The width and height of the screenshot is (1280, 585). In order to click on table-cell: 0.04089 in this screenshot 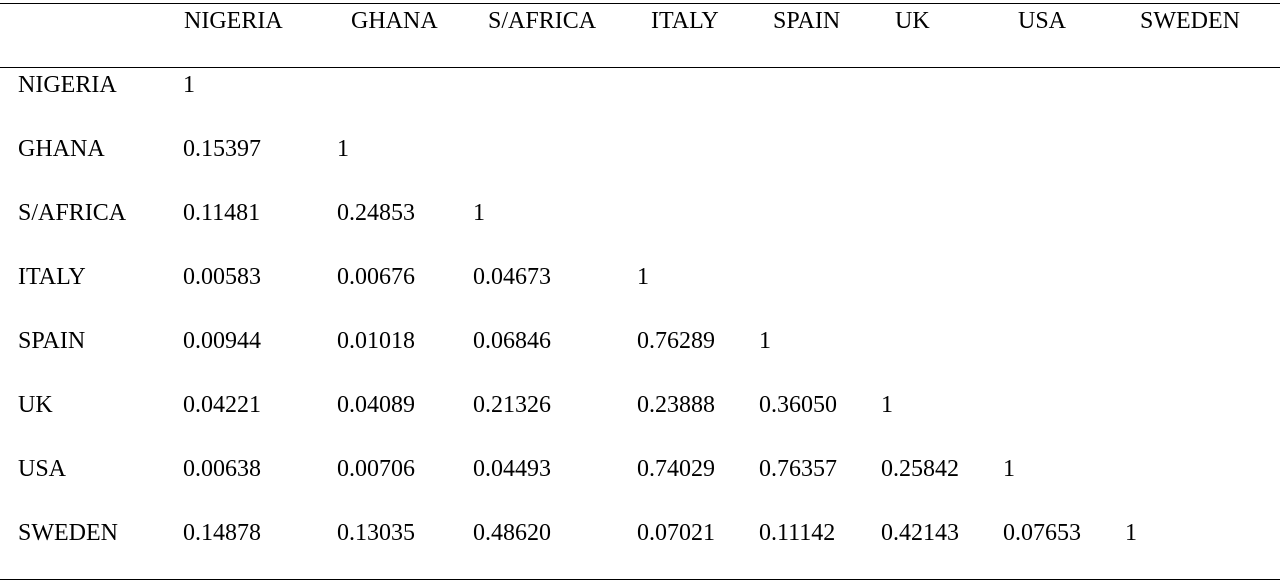, I will do `click(376, 405)`.